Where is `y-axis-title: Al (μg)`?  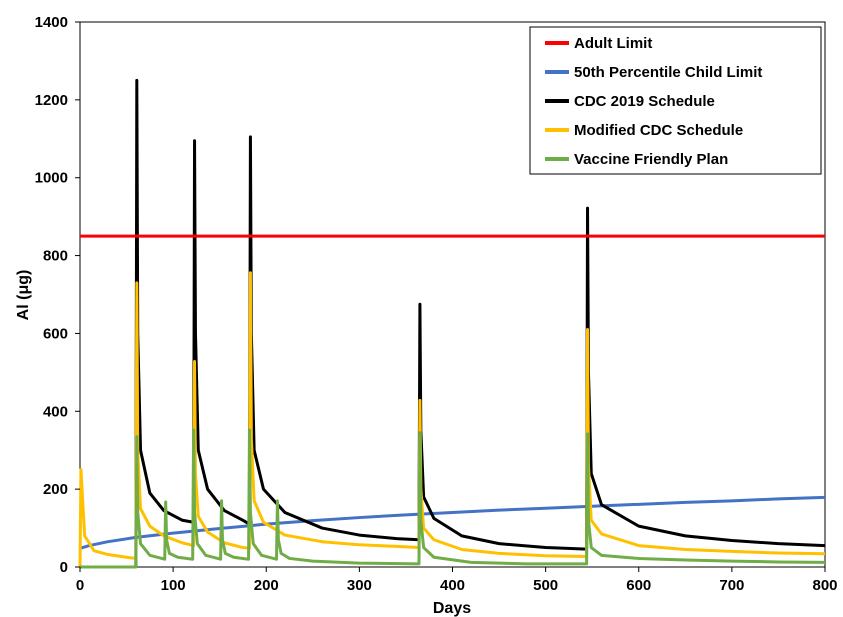 y-axis-title: Al (μg) is located at coordinates (23, 295).